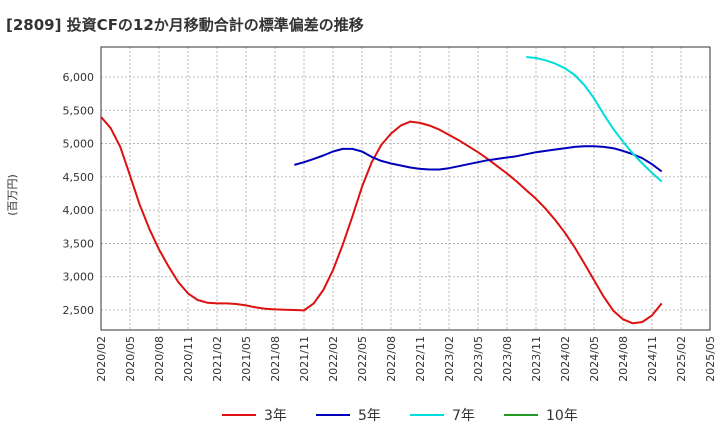 Image resolution: width=720 pixels, height=440 pixels. What do you see at coordinates (463, 416) in the screenshot?
I see `legend-label-2: 7年` at bounding box center [463, 416].